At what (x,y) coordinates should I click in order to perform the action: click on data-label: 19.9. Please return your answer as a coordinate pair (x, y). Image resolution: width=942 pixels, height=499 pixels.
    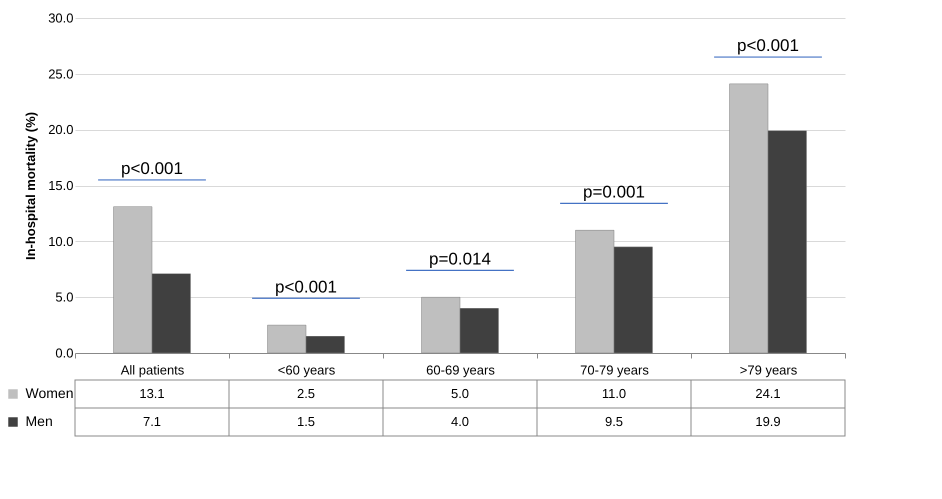
    Looking at the image, I should click on (768, 421).